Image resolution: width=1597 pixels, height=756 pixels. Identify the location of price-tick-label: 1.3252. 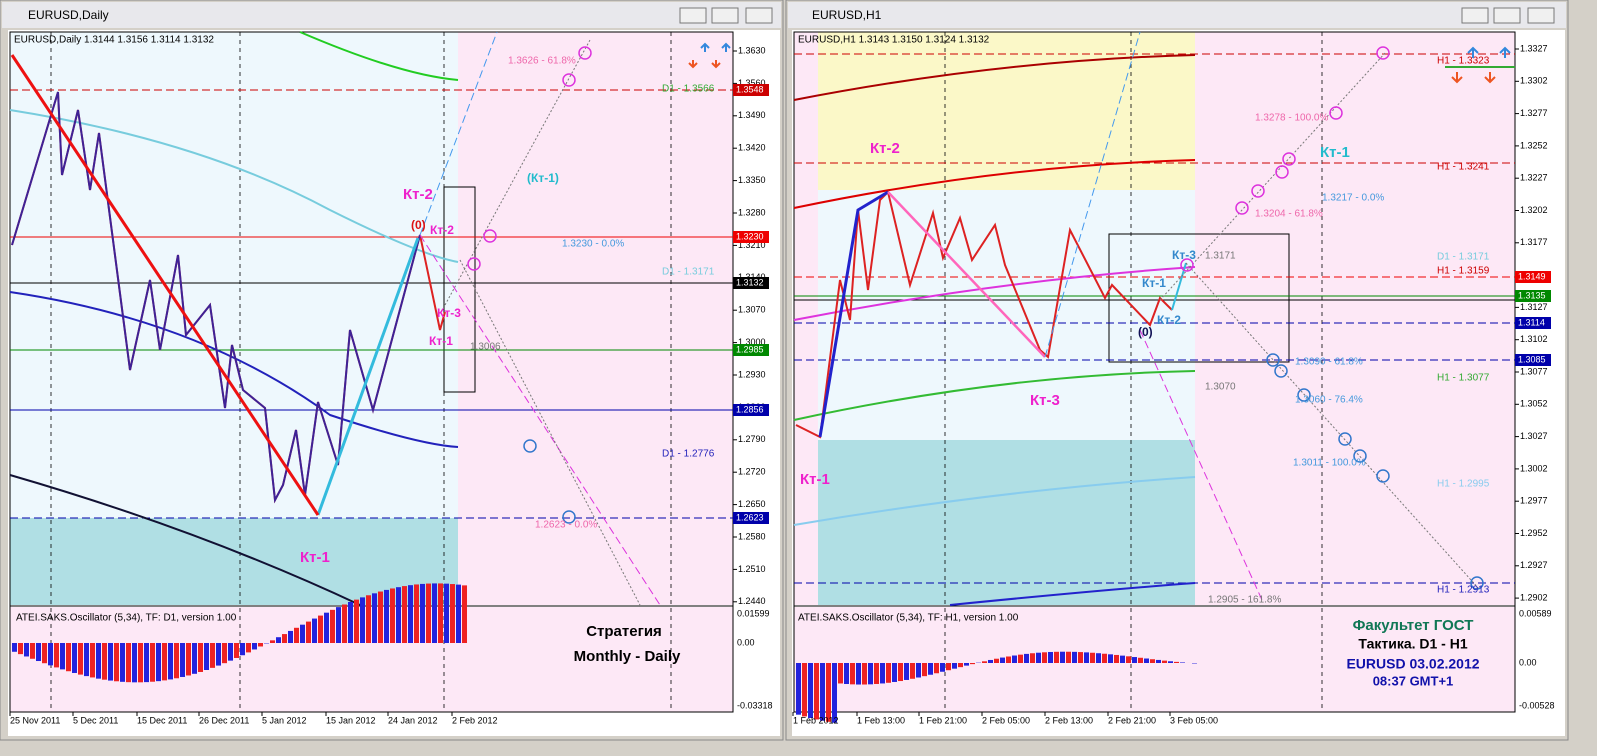
(1534, 145).